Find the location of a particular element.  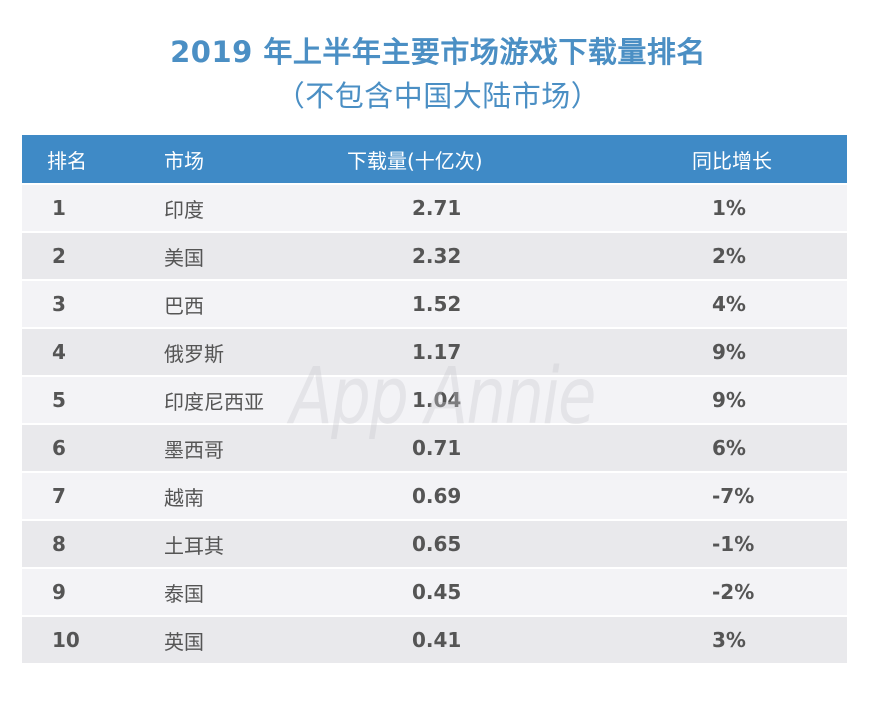

table-row: 4 俄罗斯 1.17 9% is located at coordinates (434, 351).